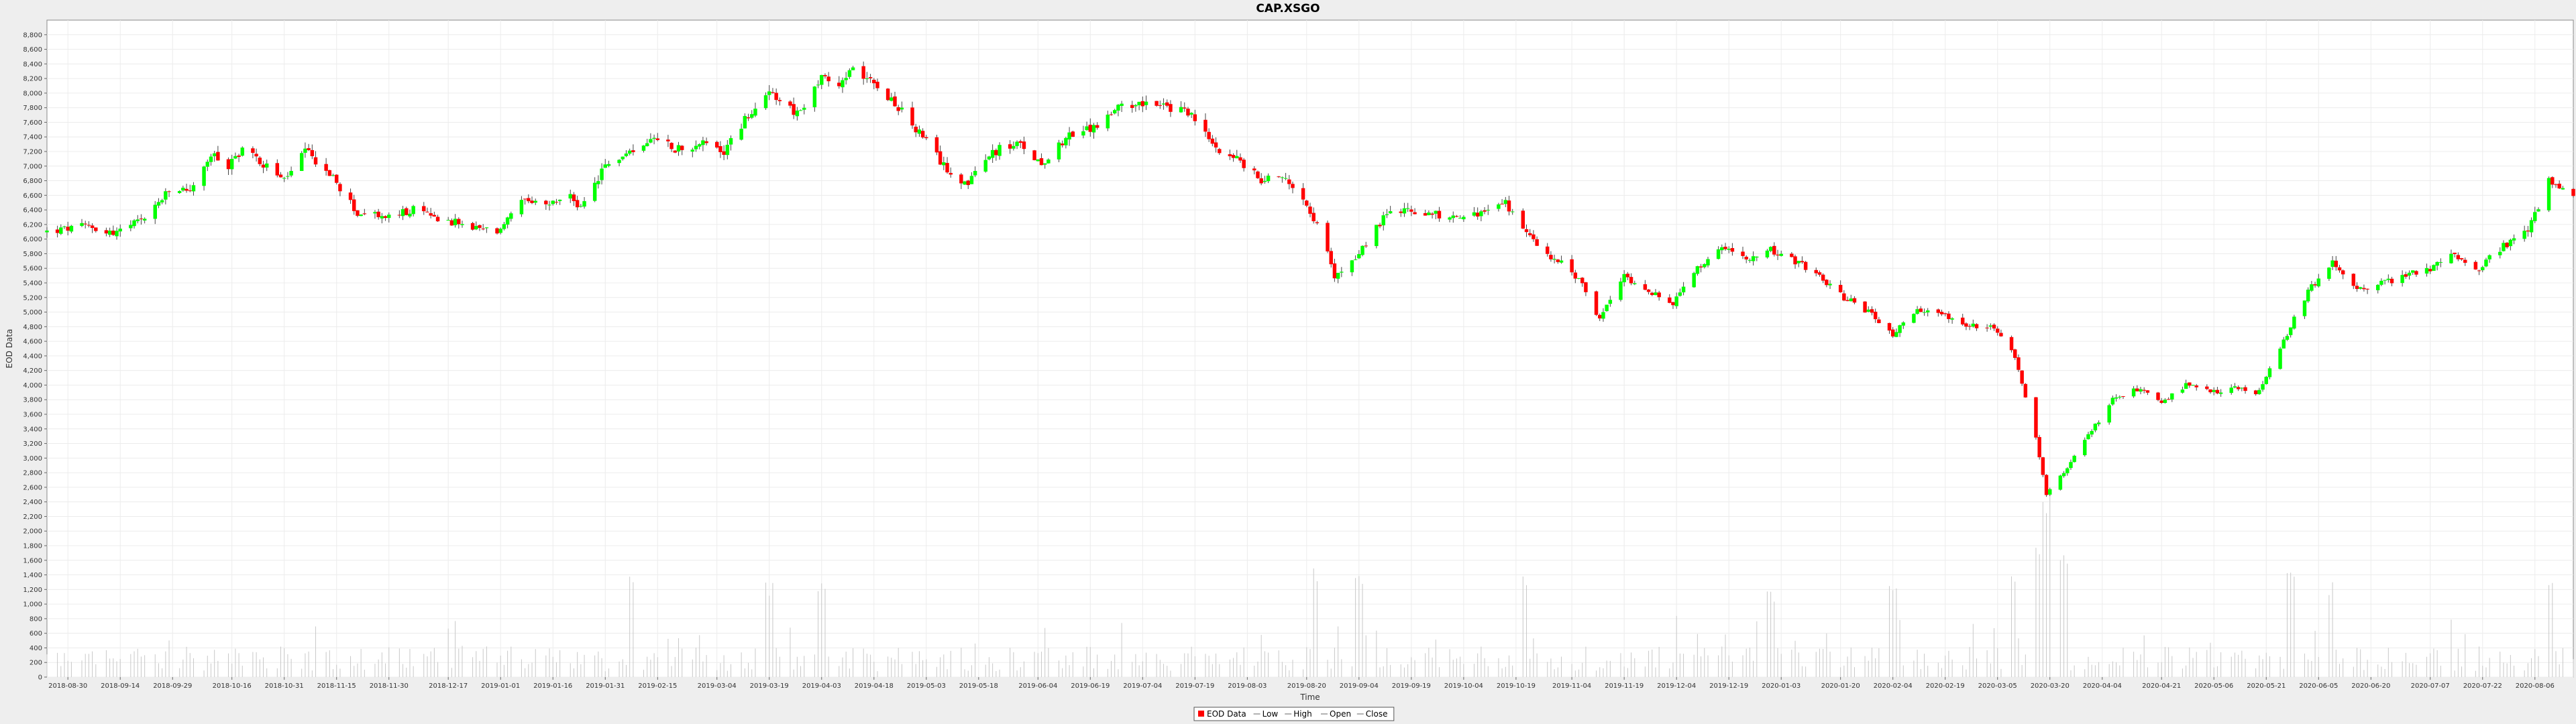 This screenshot has height=724, width=2576. What do you see at coordinates (1288, 8) in the screenshot?
I see `chart-title: CAP.XSGO` at bounding box center [1288, 8].